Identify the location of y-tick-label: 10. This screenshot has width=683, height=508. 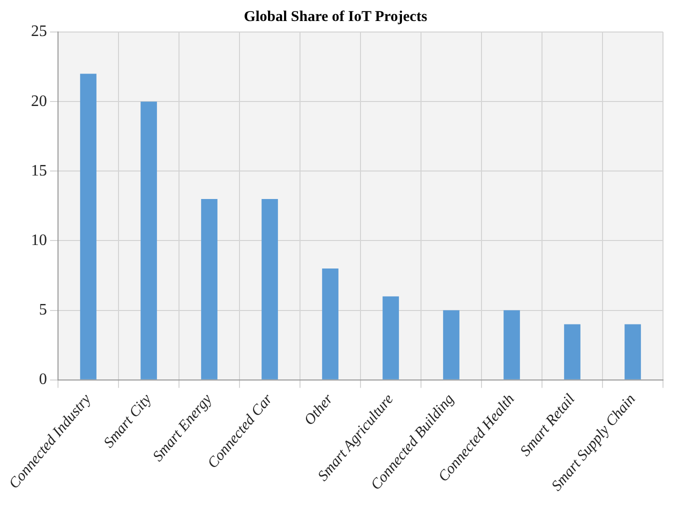
(39, 240).